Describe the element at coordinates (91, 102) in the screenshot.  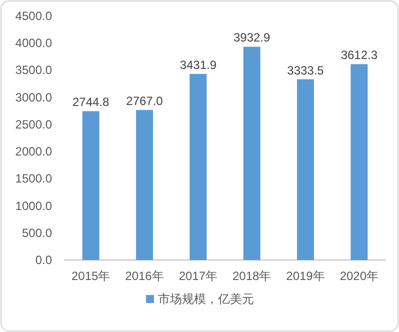
I see `data-label: 2744.8` at that location.